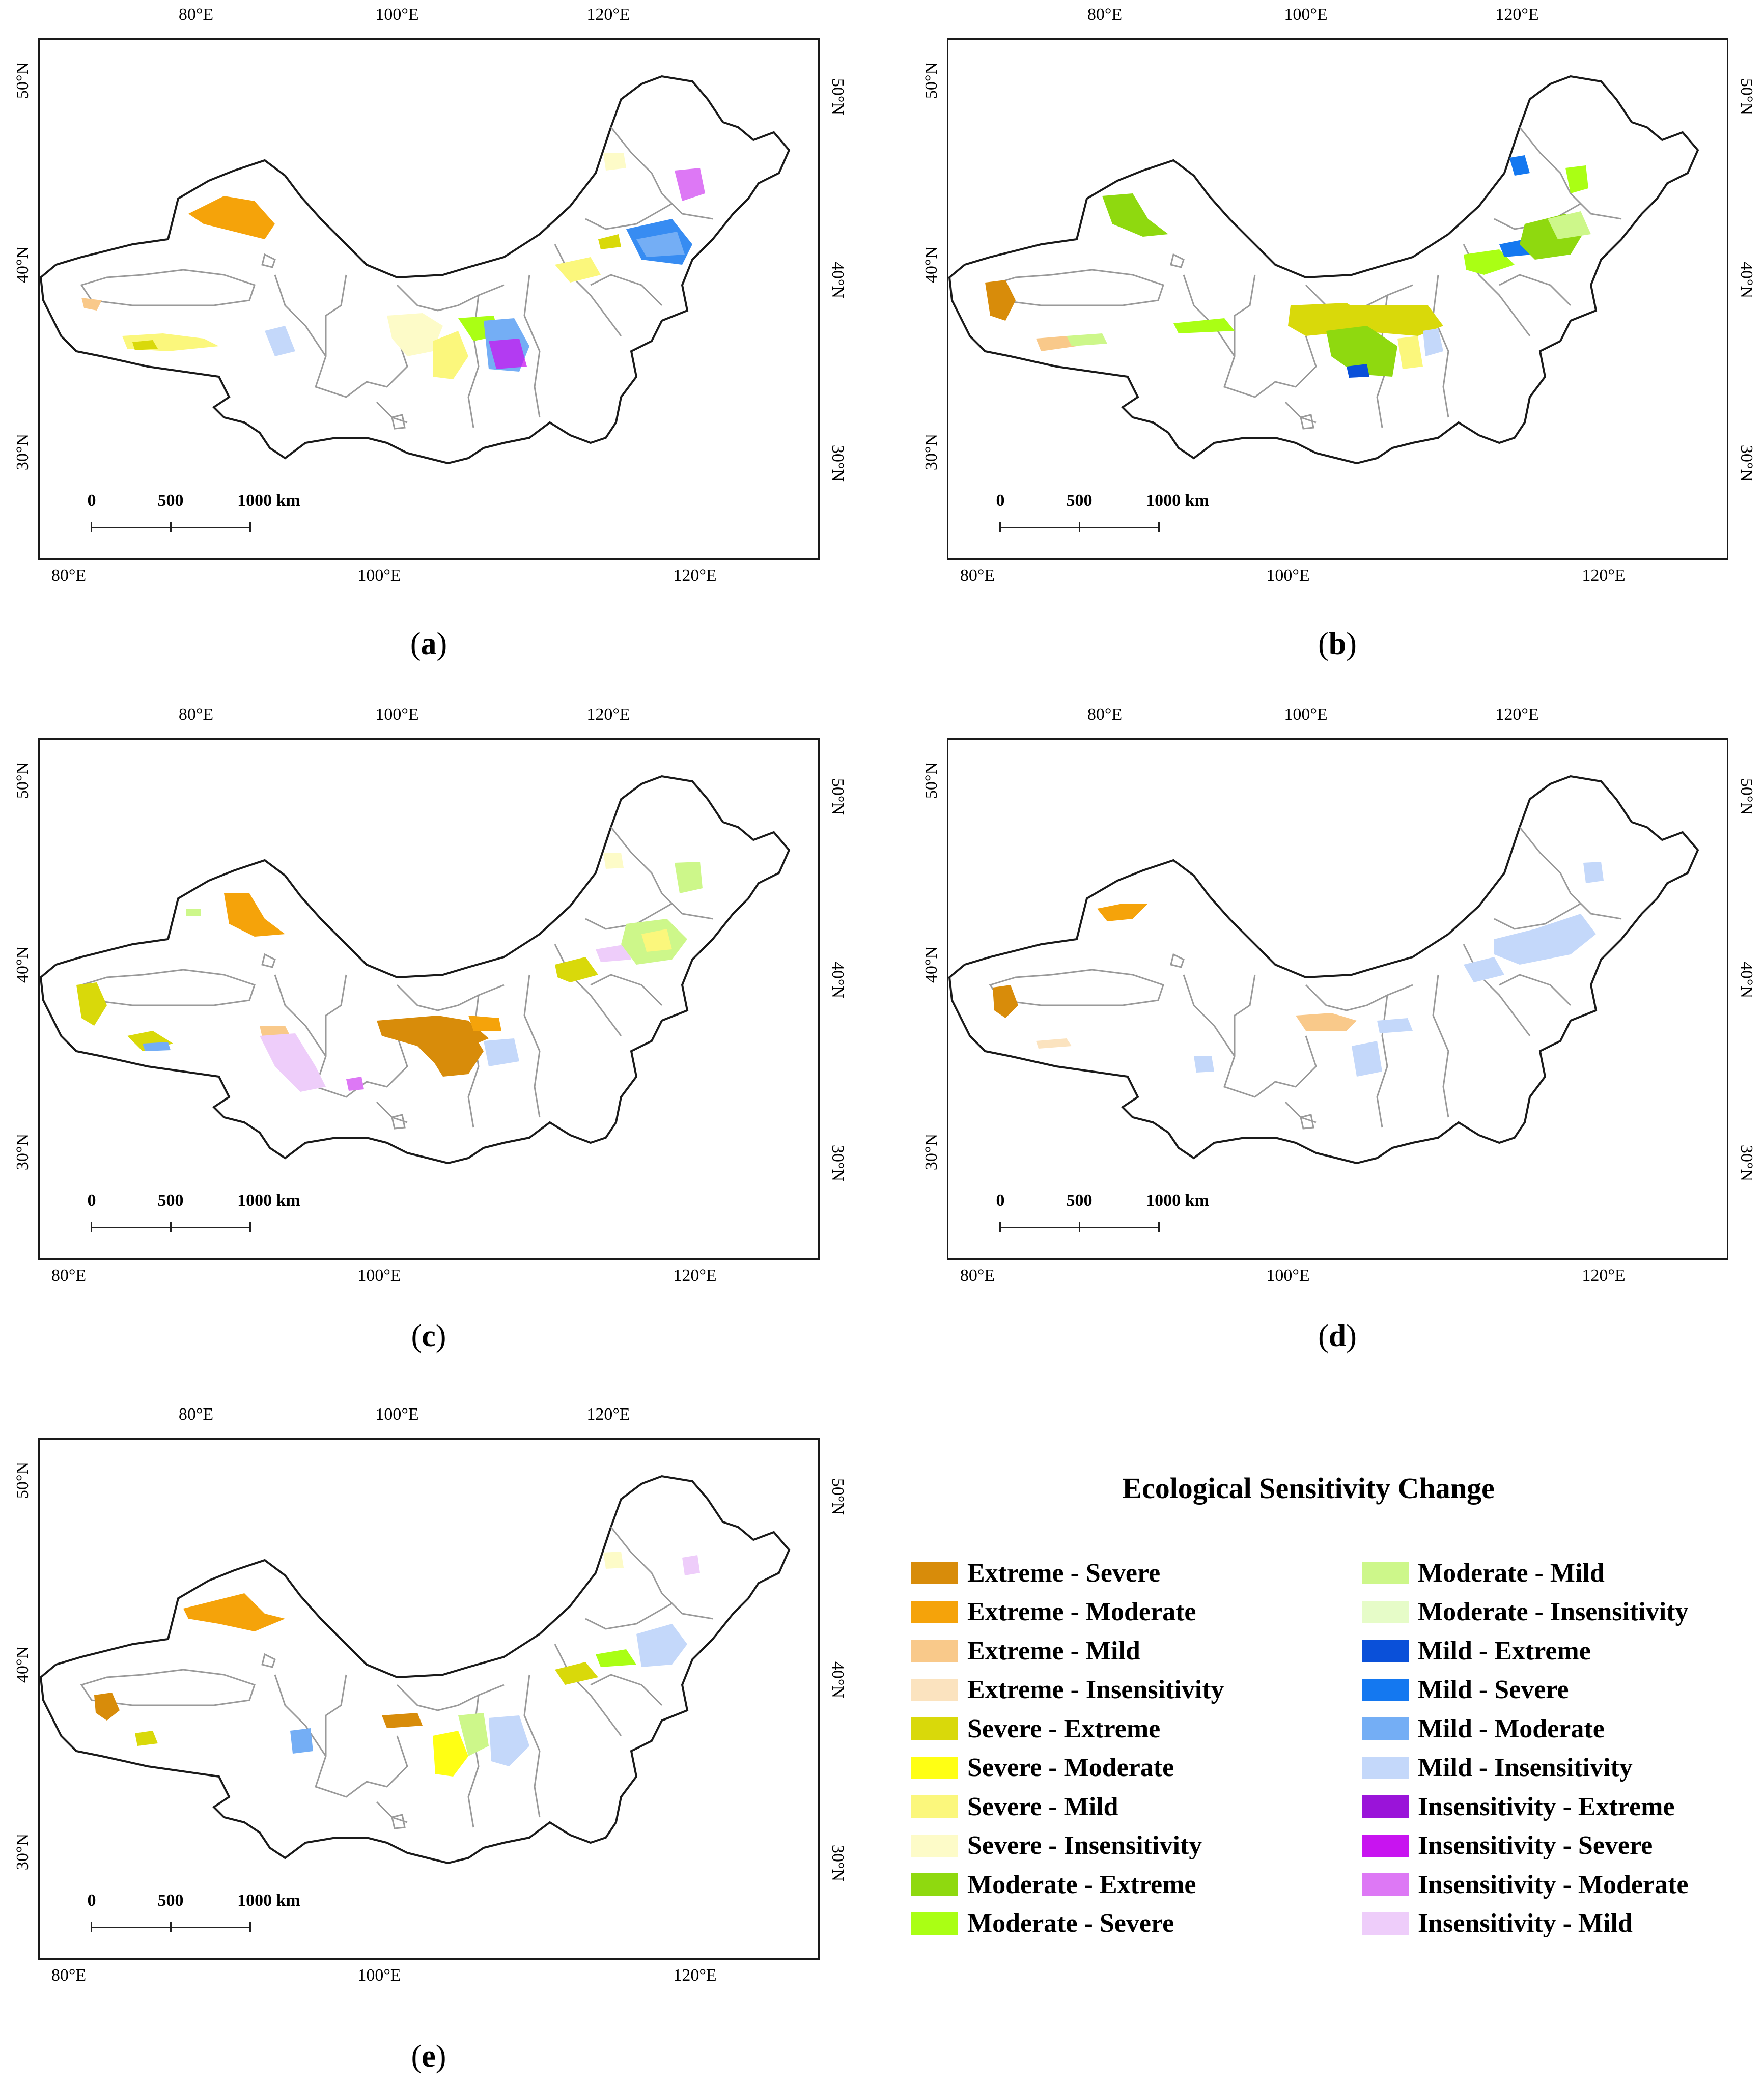  I want to click on legend-label: Insensitivity - Severe, so click(1535, 1845).